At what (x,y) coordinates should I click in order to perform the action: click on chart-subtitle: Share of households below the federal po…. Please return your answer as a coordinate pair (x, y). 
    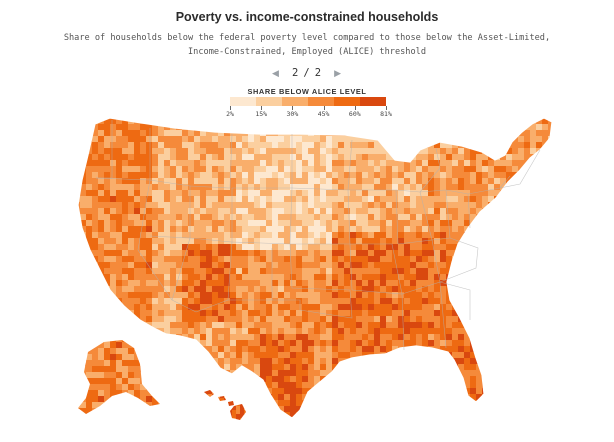
    Looking at the image, I should click on (307, 45).